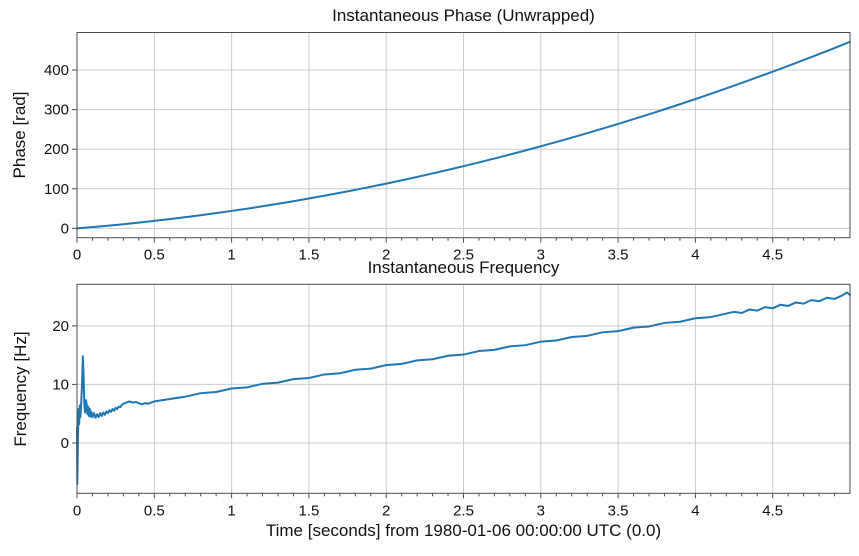 This screenshot has height=556, width=859. I want to click on y-tick-label: 200, so click(56, 149).